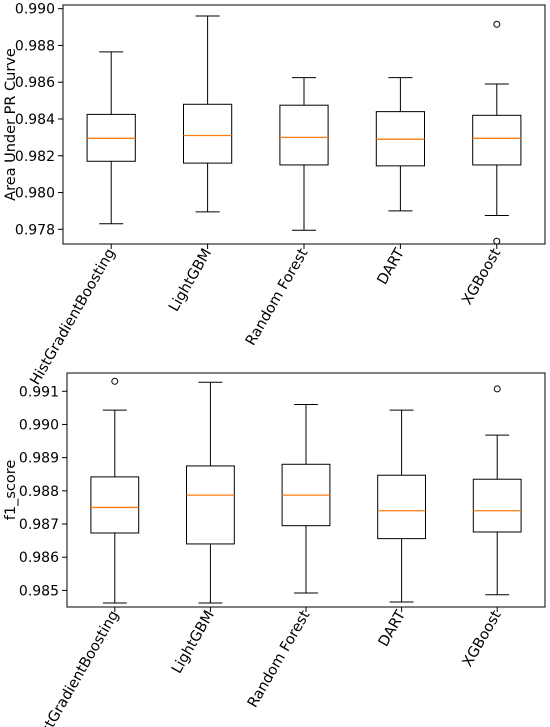 This screenshot has height=727, width=550. I want to click on y-tick-label: 0.984, so click(35, 120).